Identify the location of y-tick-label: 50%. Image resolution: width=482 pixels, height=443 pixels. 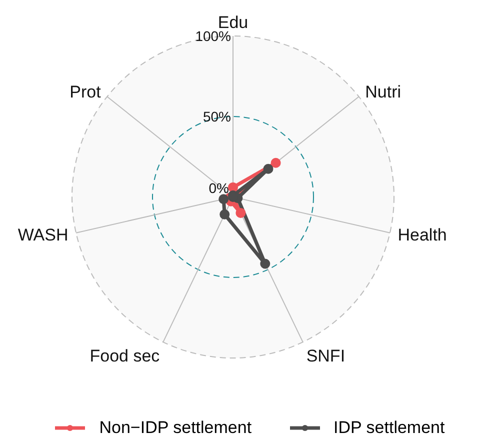
(216, 116).